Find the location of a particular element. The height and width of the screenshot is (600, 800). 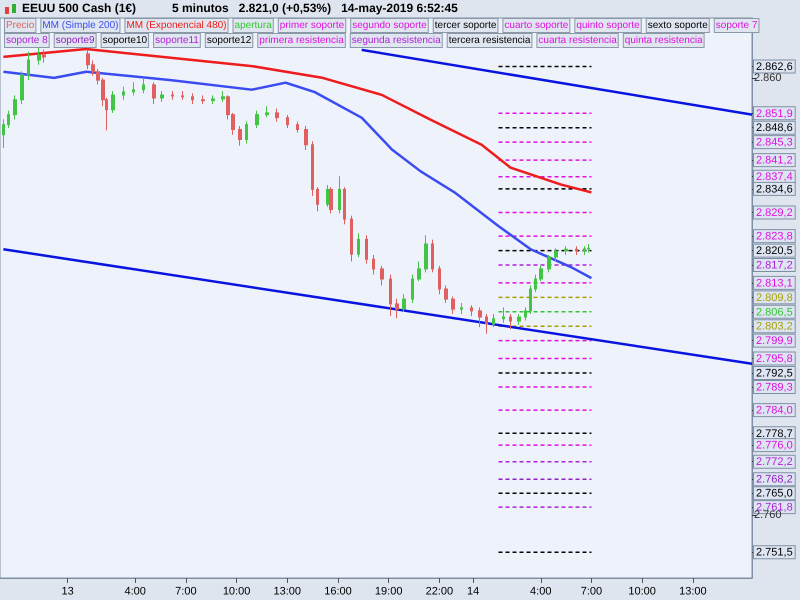

chart-subtitle: 5 minutos 2.821,0 (+0,53%) 14-may-2019 6:52:45 is located at coordinates (315, 8).